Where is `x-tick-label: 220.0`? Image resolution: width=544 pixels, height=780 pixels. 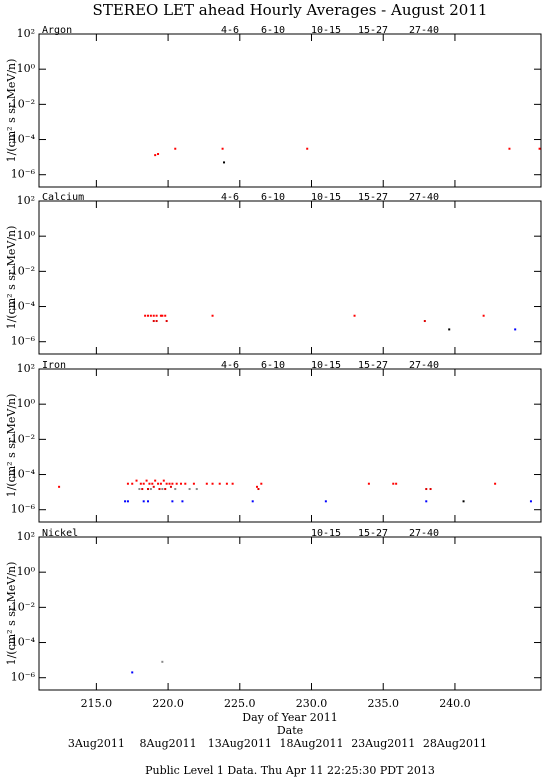 x-tick-label: 220.0 is located at coordinates (168, 703).